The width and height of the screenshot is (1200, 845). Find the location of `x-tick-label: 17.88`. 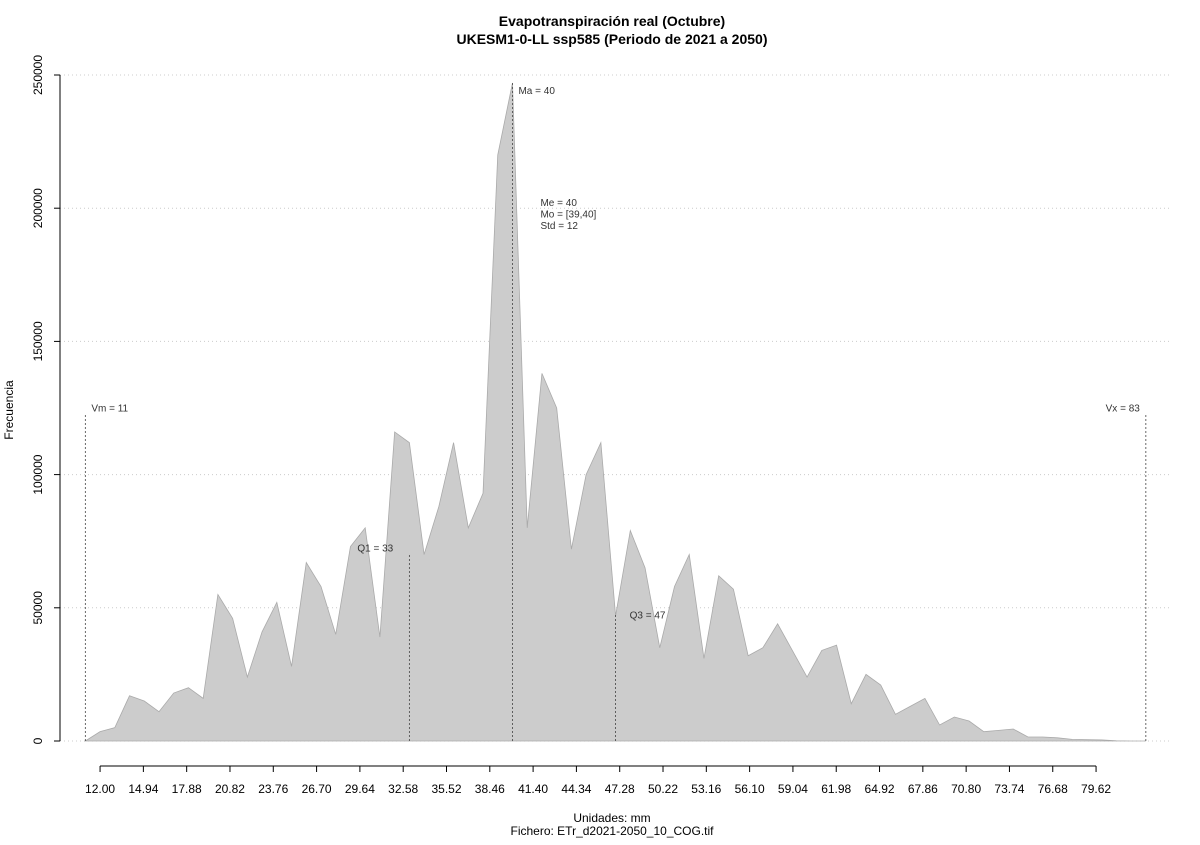

x-tick-label: 17.88 is located at coordinates (187, 789).